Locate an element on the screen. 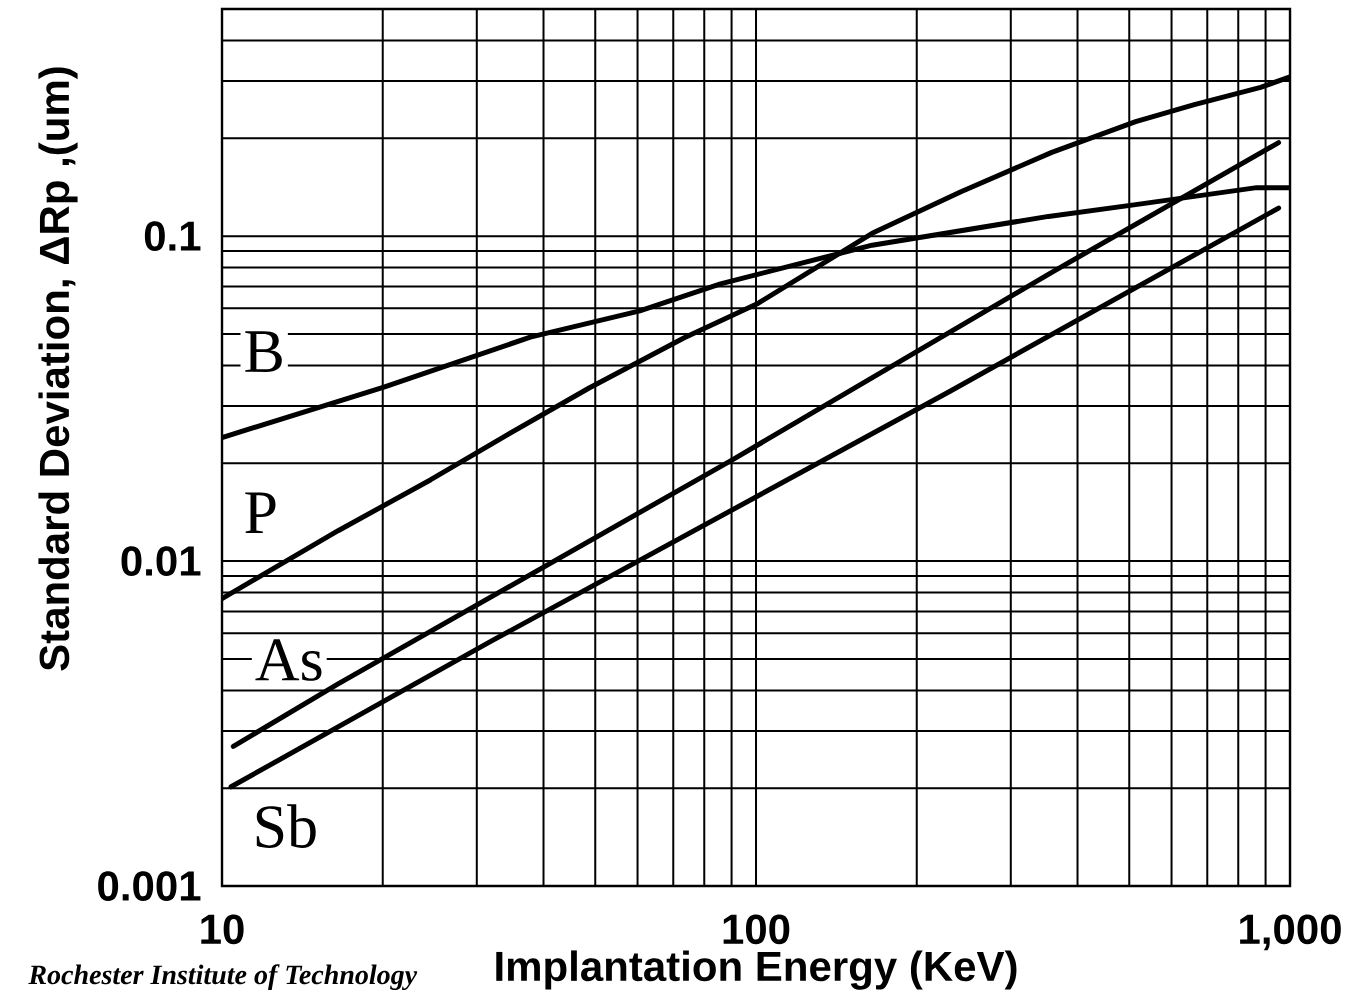 The width and height of the screenshot is (1354, 994). y-tick-label: 0.1 is located at coordinates (172, 236).